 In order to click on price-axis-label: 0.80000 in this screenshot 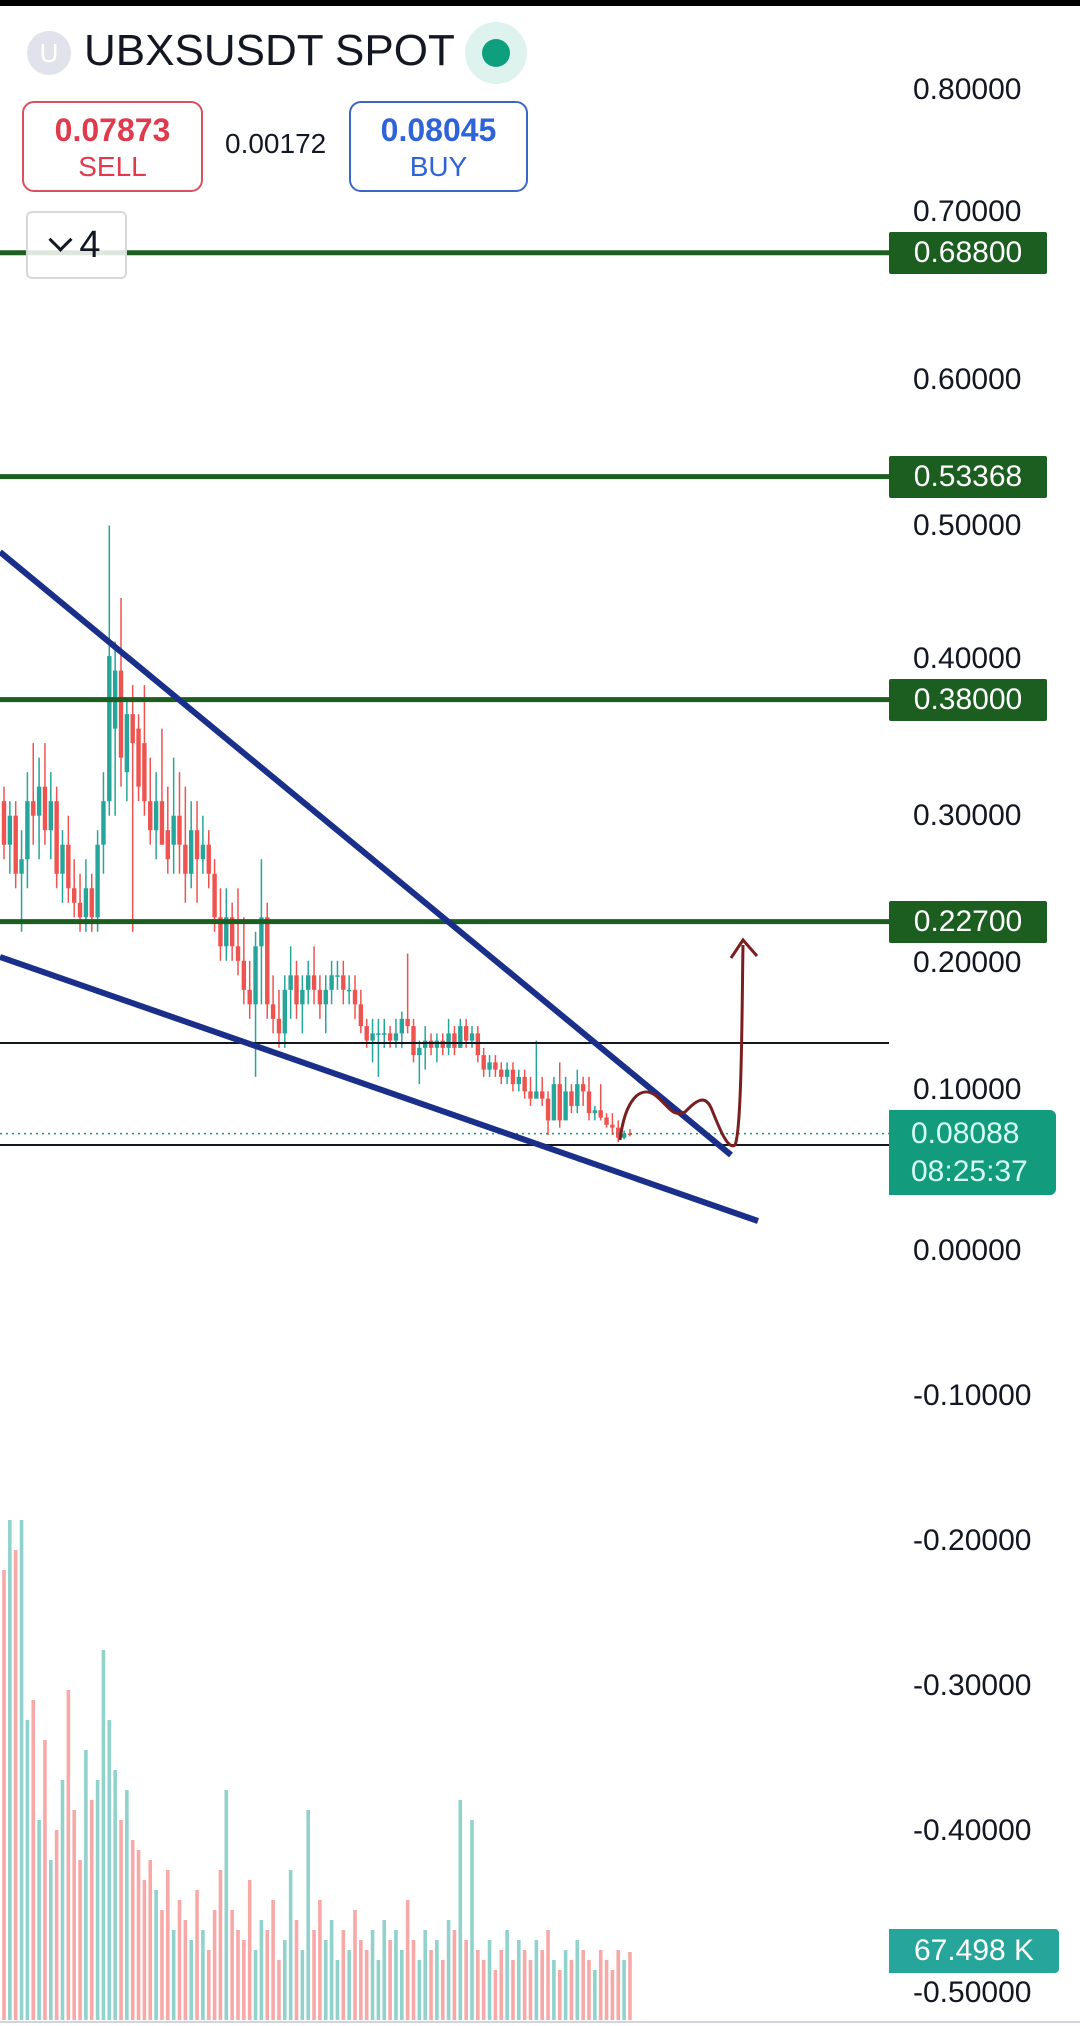, I will do `click(967, 90)`.